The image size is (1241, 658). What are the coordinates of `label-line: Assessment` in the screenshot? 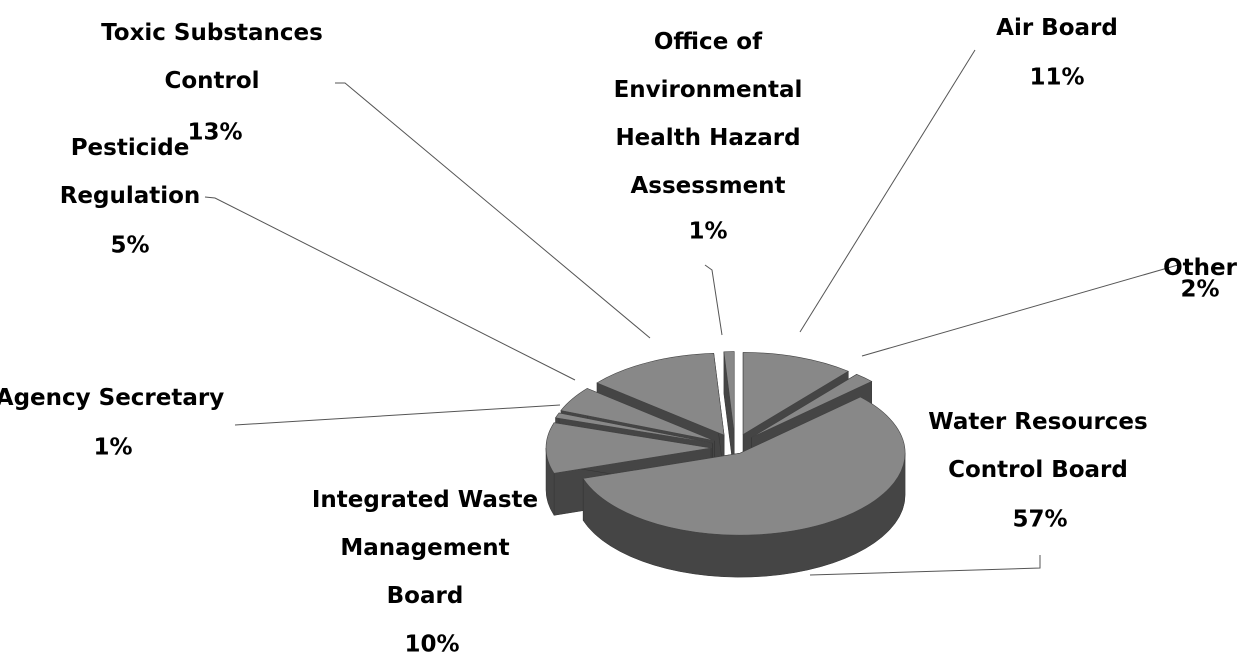 It's located at (707, 186).